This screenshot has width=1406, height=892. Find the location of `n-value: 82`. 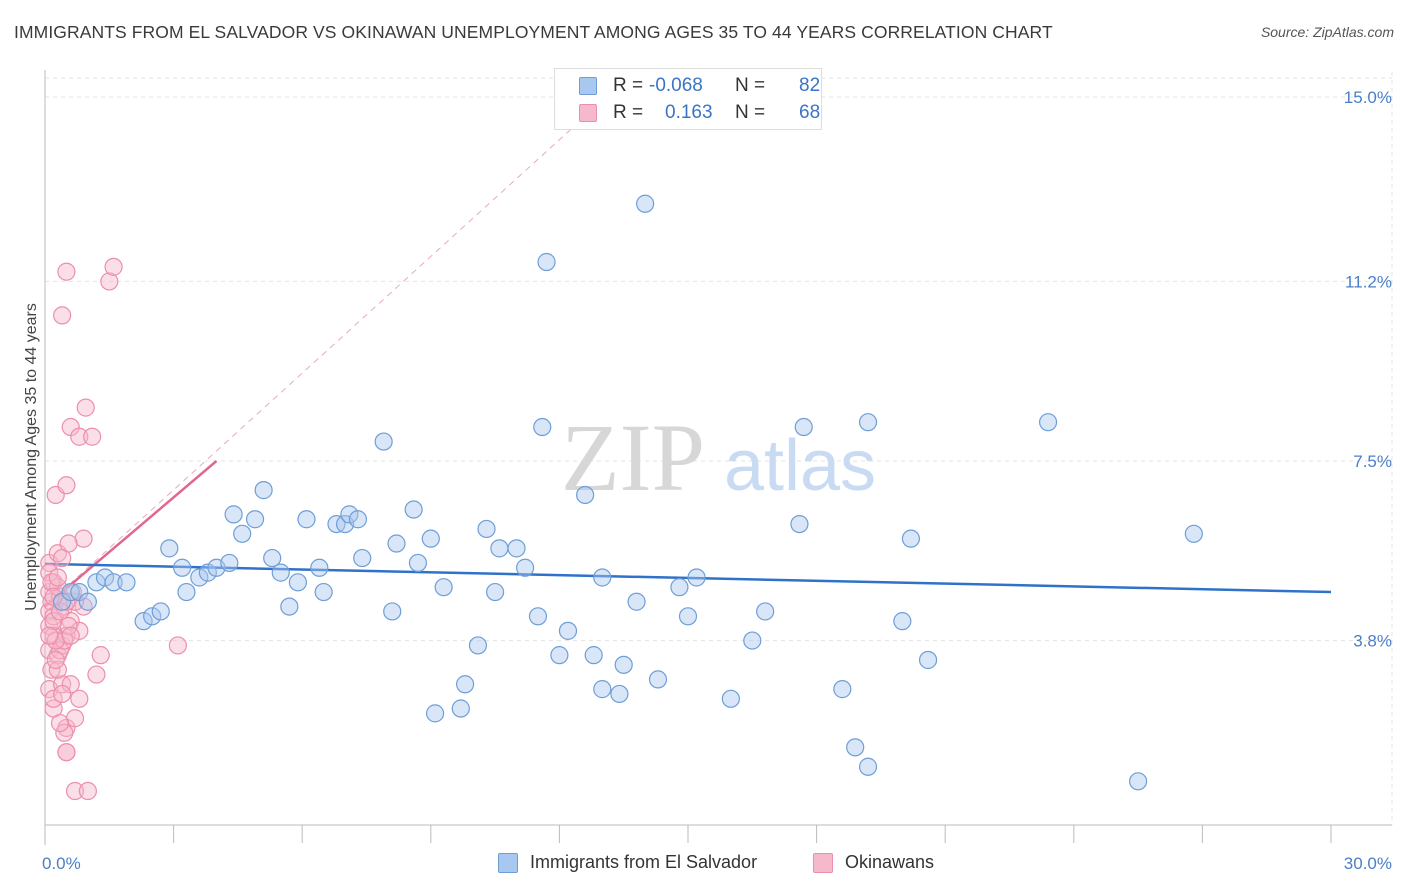

n-value: 82 is located at coordinates (810, 85).